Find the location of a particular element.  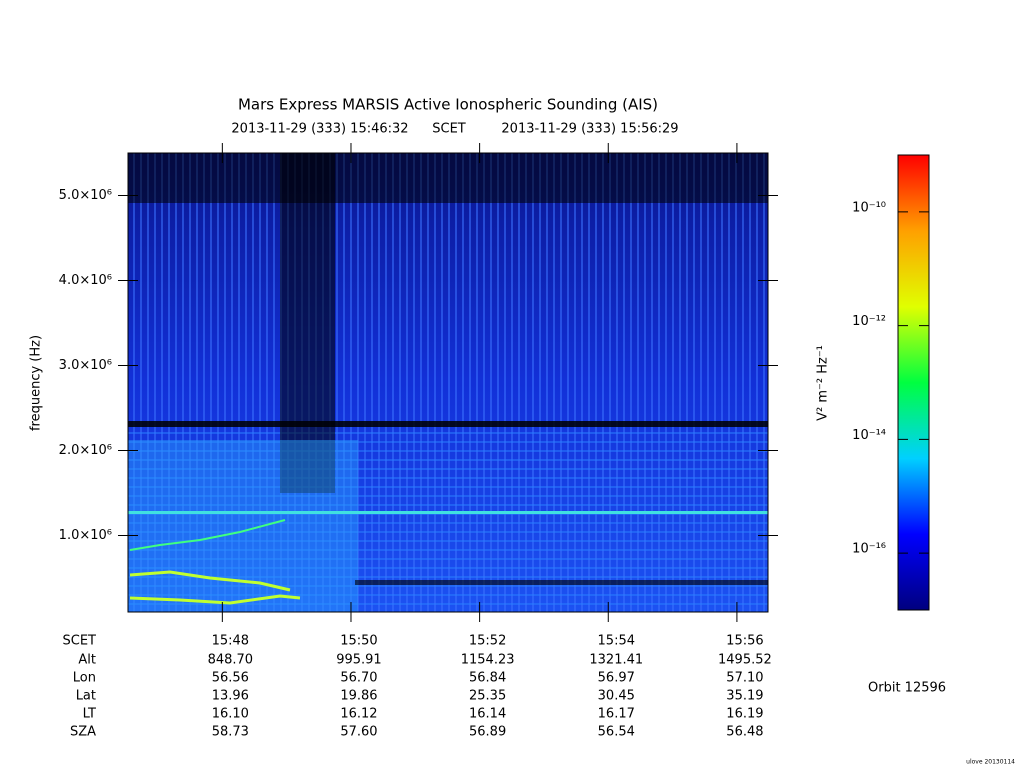

end-date: 2013-11-29 (333) 15:56:29 is located at coordinates (589, 129).